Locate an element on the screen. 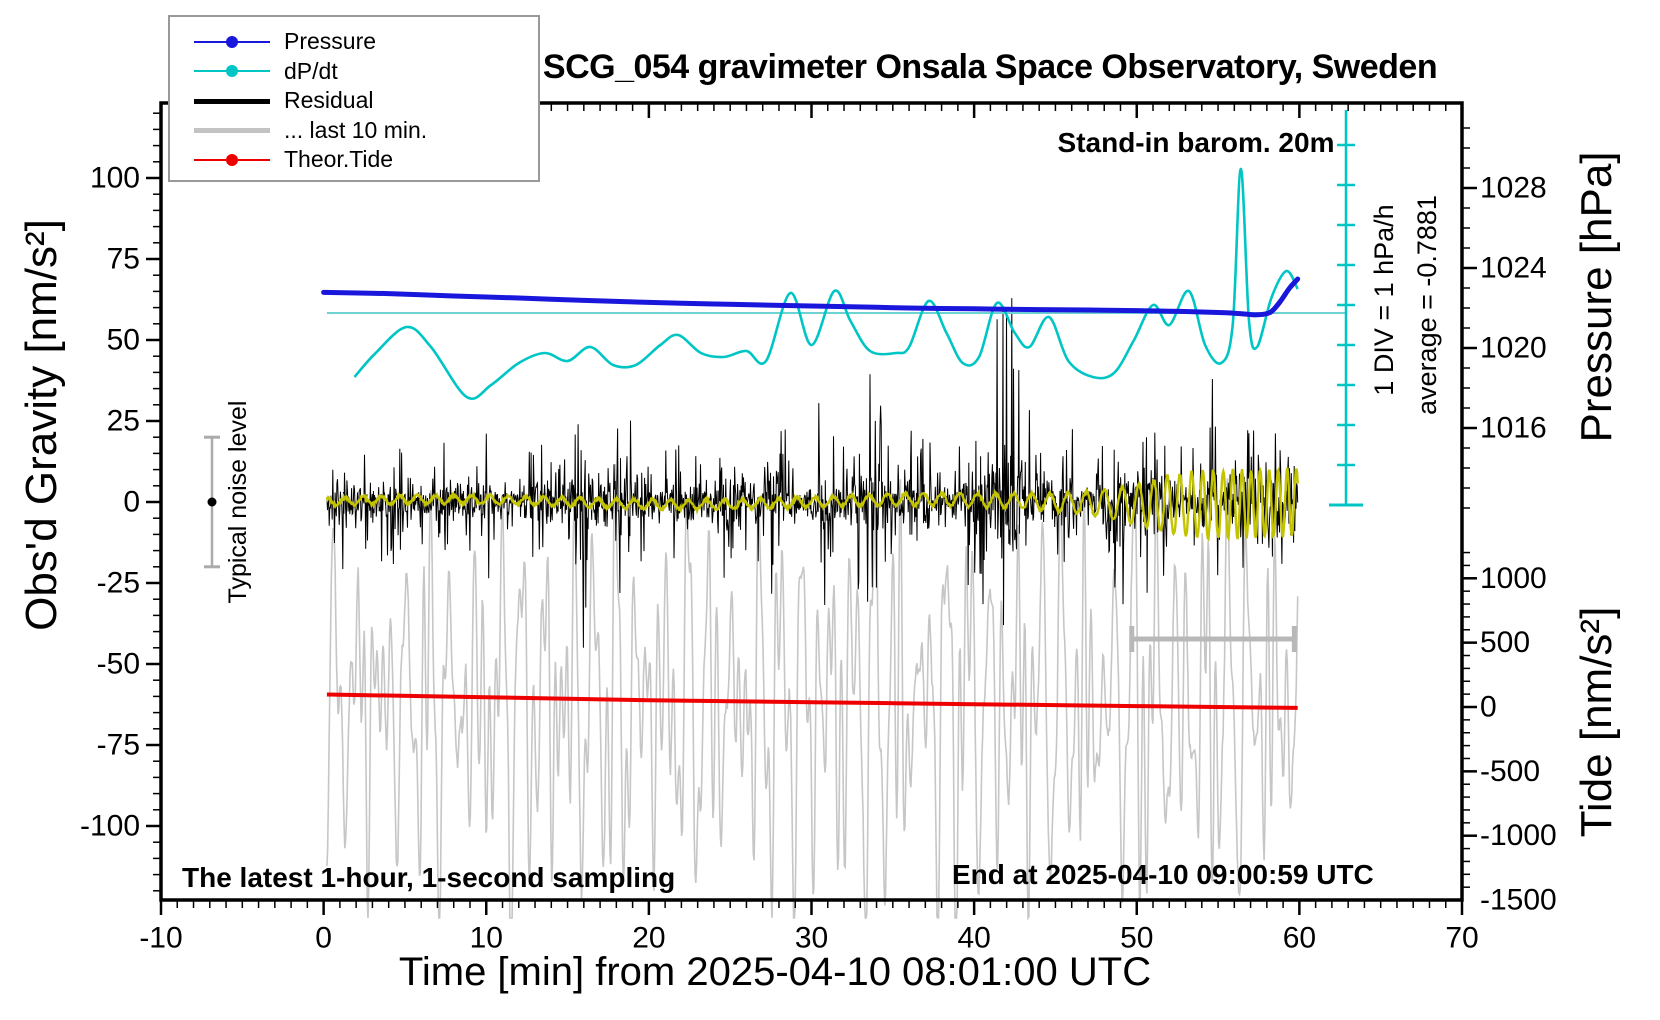  x-tick-label: 70 is located at coordinates (1461, 938).